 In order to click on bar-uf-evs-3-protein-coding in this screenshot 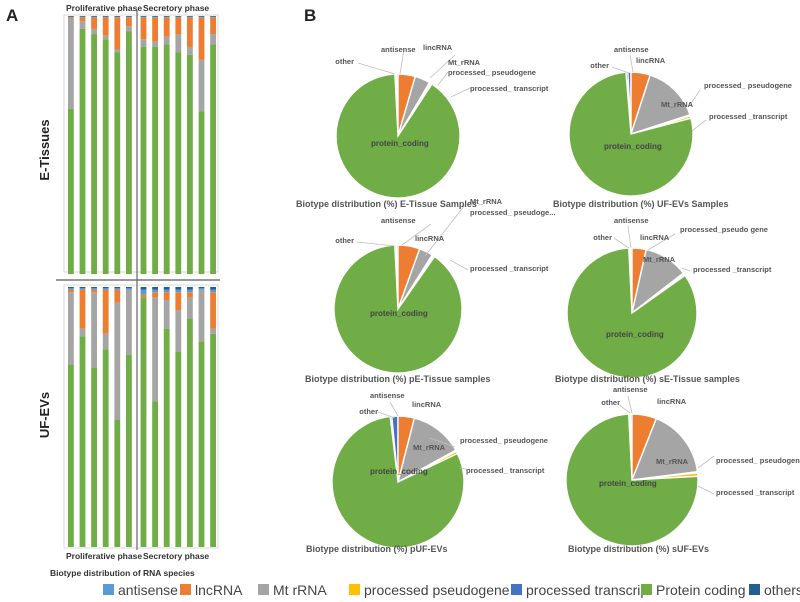, I will do `click(94, 457)`.